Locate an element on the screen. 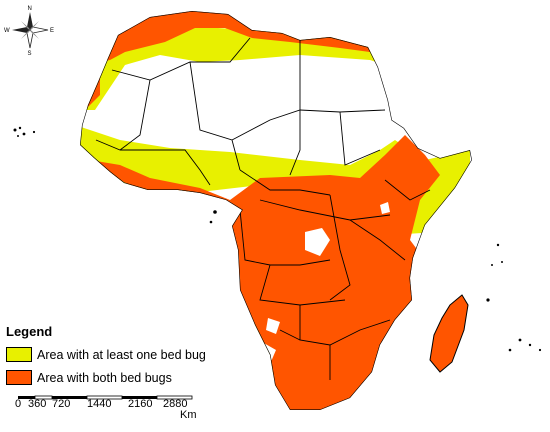 The width and height of the screenshot is (550, 432). compass-west: W is located at coordinates (7, 31).